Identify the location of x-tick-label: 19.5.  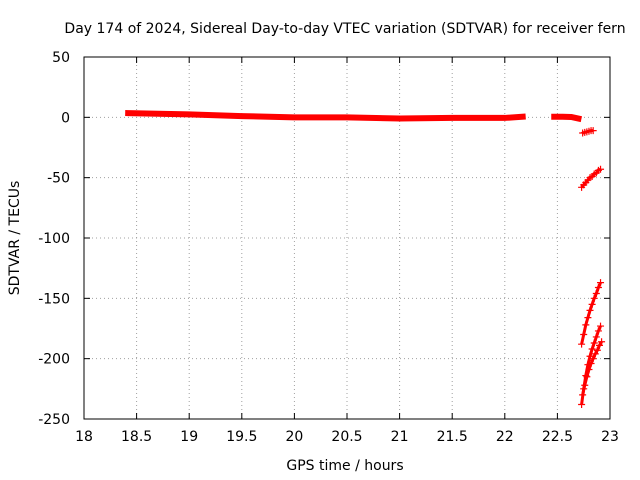
(241, 437).